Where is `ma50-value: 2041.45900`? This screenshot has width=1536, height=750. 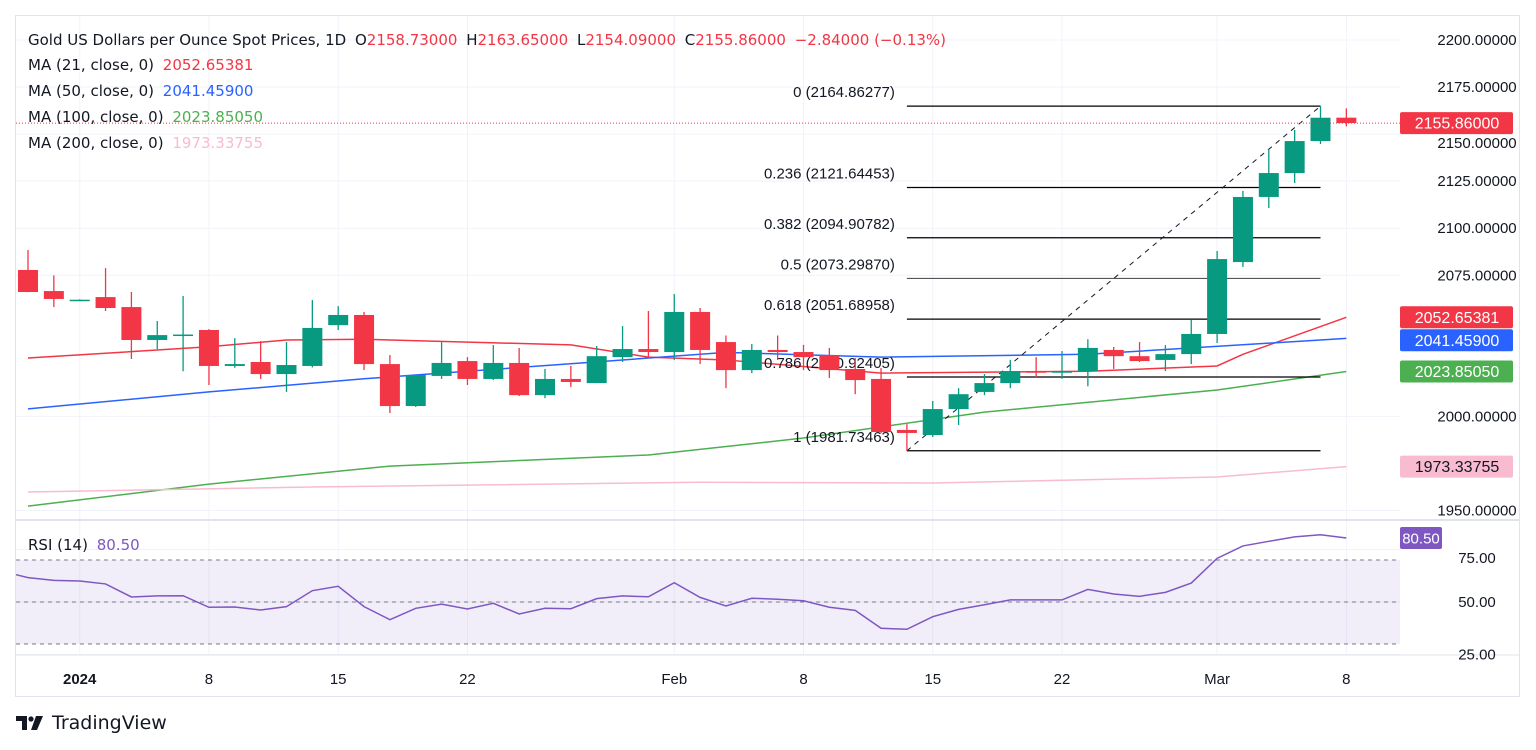 ma50-value: 2041.45900 is located at coordinates (208, 91).